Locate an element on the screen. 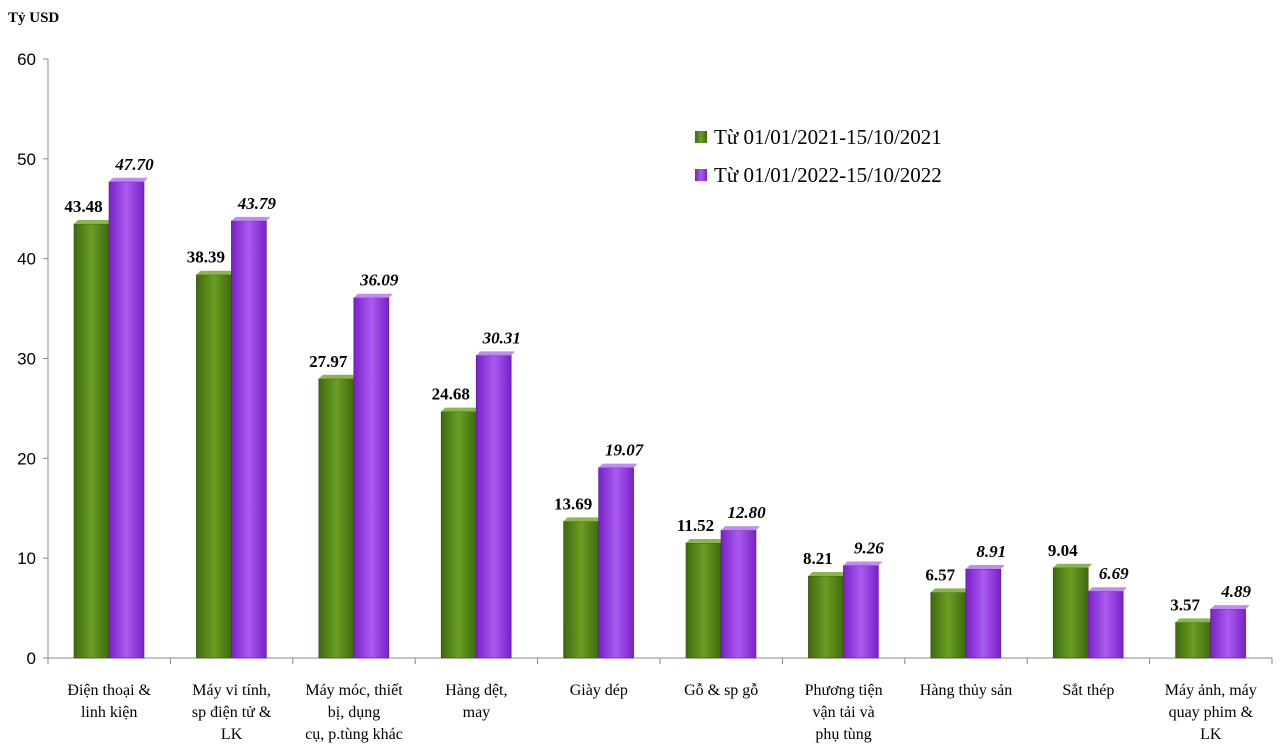 The width and height of the screenshot is (1280, 754). data-label: 4.89 is located at coordinates (1235, 591).